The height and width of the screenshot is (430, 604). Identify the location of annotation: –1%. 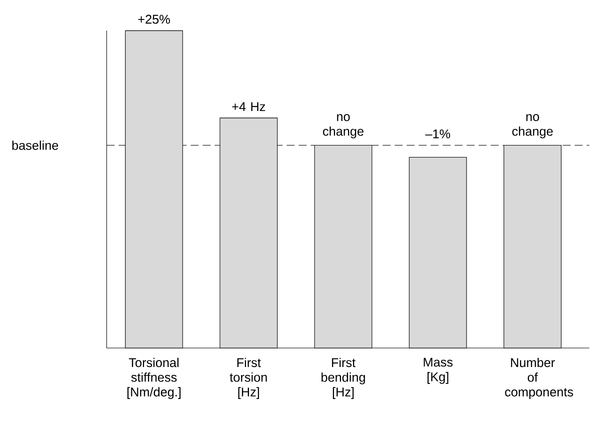
(437, 133).